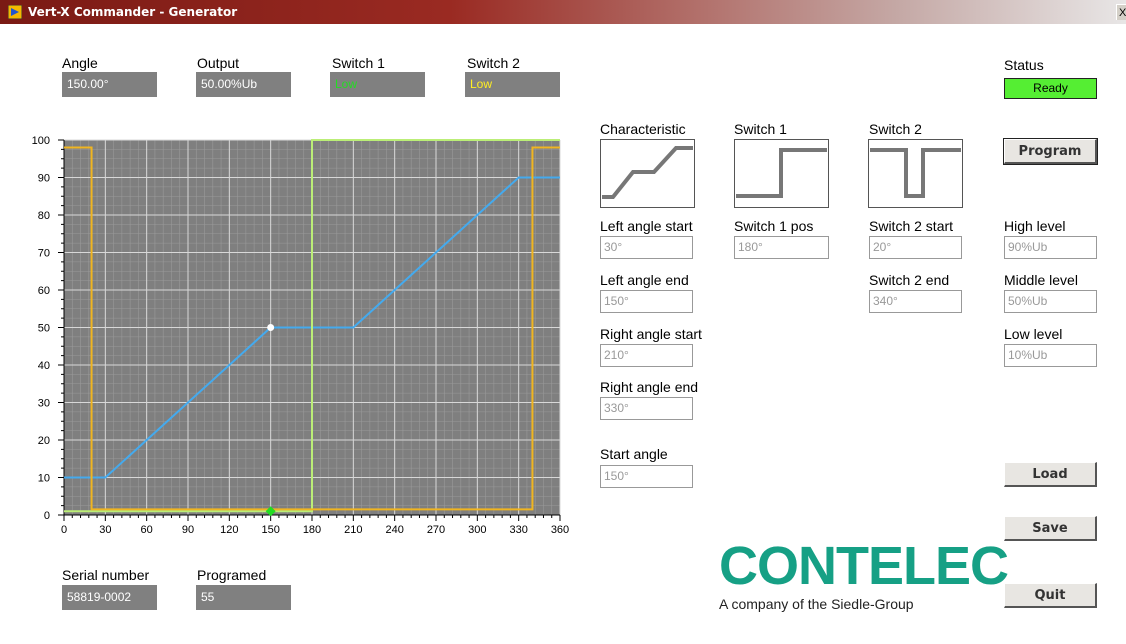 This screenshot has height=644, width=1126. What do you see at coordinates (1041, 280) in the screenshot?
I see `middle-level-label: Middle level` at bounding box center [1041, 280].